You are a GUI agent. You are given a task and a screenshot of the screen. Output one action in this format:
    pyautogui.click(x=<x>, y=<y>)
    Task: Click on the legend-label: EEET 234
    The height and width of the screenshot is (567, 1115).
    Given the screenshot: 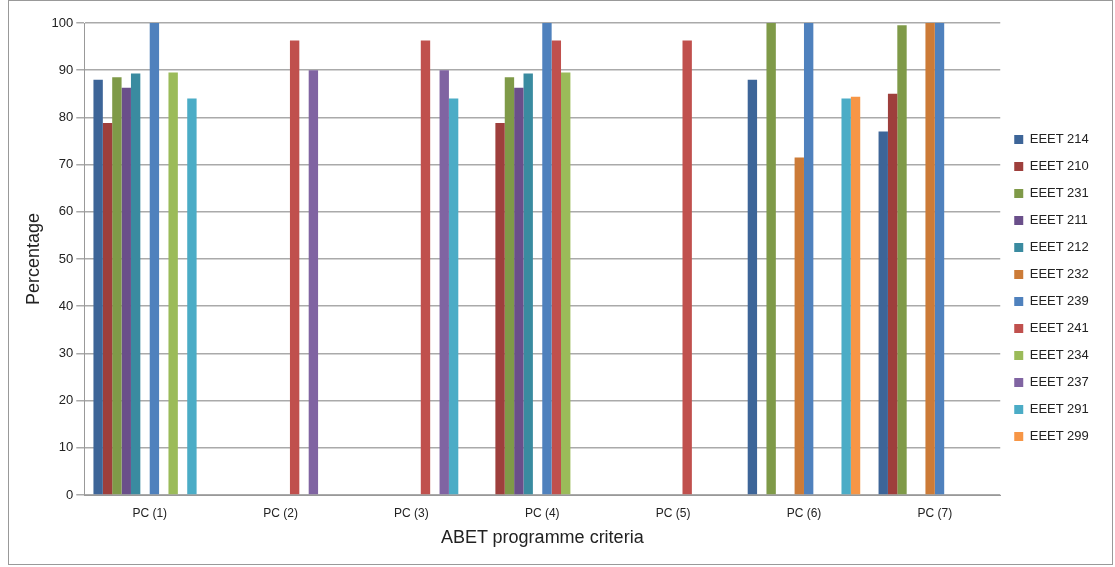 What is the action you would take?
    pyautogui.click(x=1059, y=355)
    